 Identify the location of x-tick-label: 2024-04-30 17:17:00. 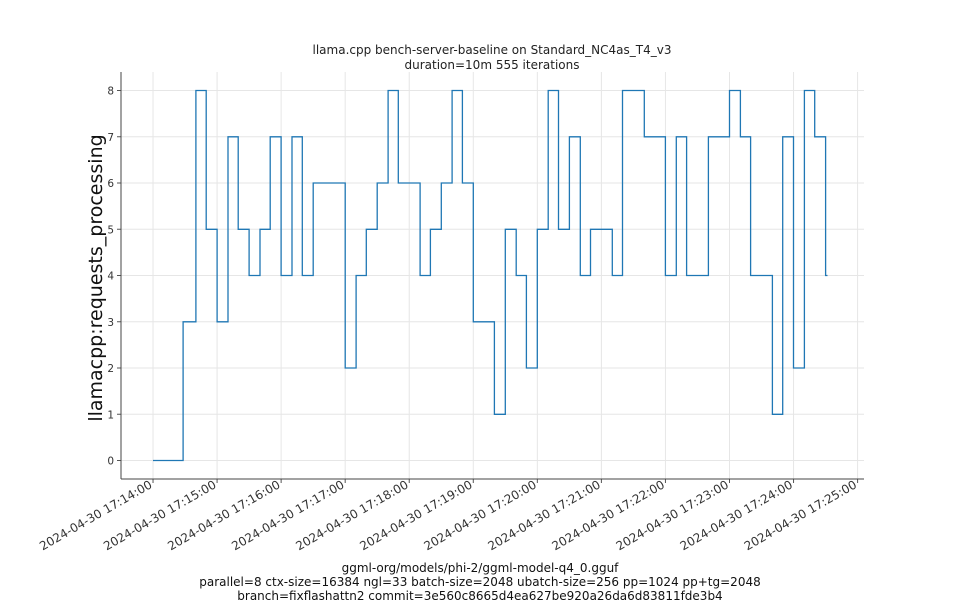
(287, 515).